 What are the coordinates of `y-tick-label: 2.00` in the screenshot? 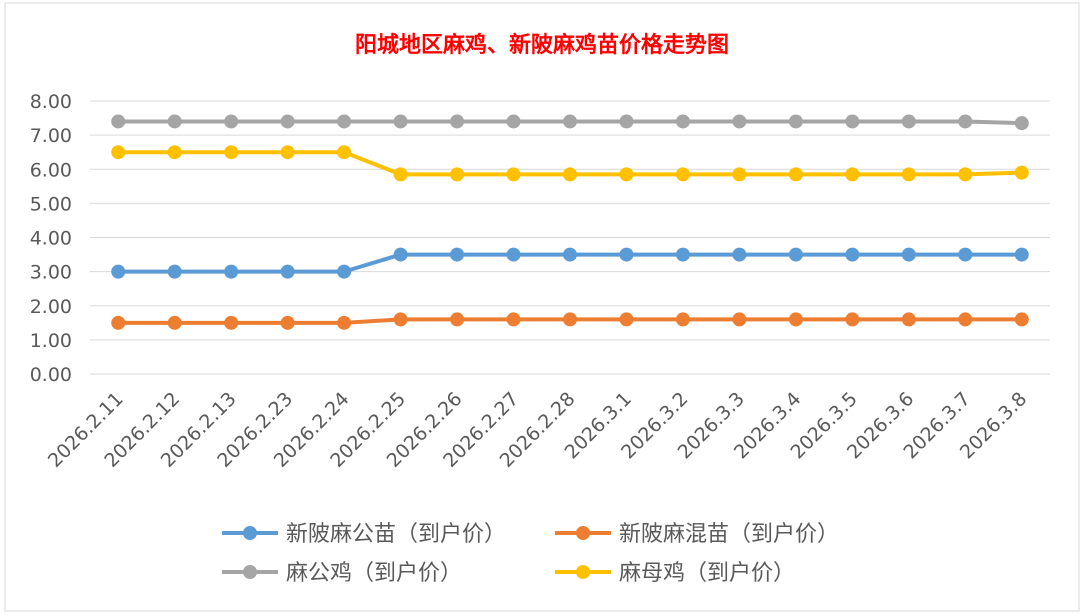 It's located at (51, 307).